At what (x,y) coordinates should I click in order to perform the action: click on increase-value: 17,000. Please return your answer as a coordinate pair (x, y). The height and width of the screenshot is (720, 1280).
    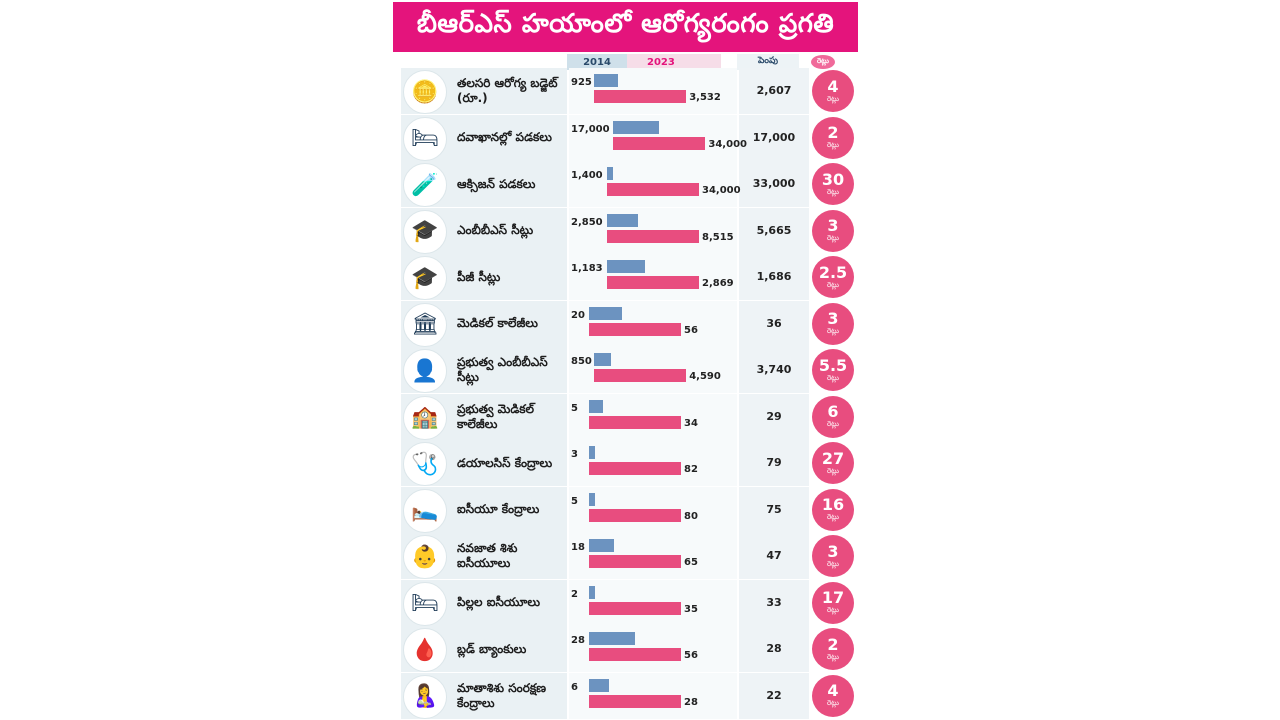
    Looking at the image, I should click on (774, 137).